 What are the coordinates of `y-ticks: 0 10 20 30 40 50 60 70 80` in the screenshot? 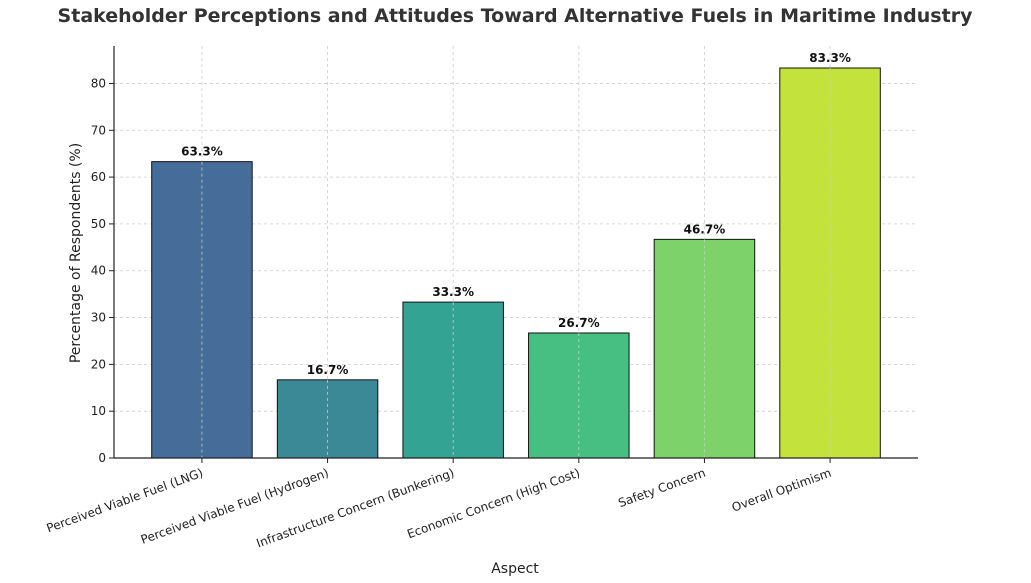 It's located at (102, 270).